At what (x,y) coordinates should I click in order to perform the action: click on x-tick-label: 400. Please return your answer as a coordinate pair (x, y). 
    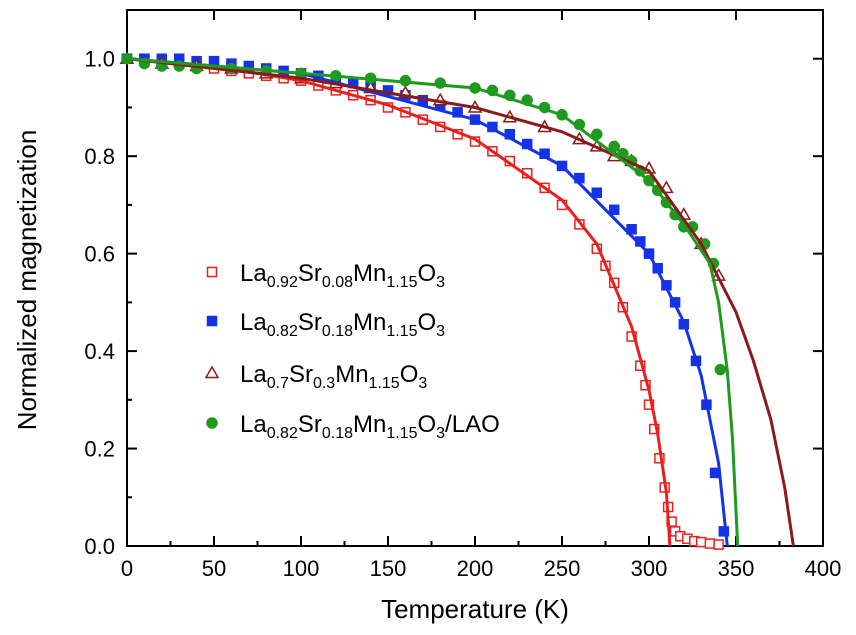
    Looking at the image, I should click on (823, 568).